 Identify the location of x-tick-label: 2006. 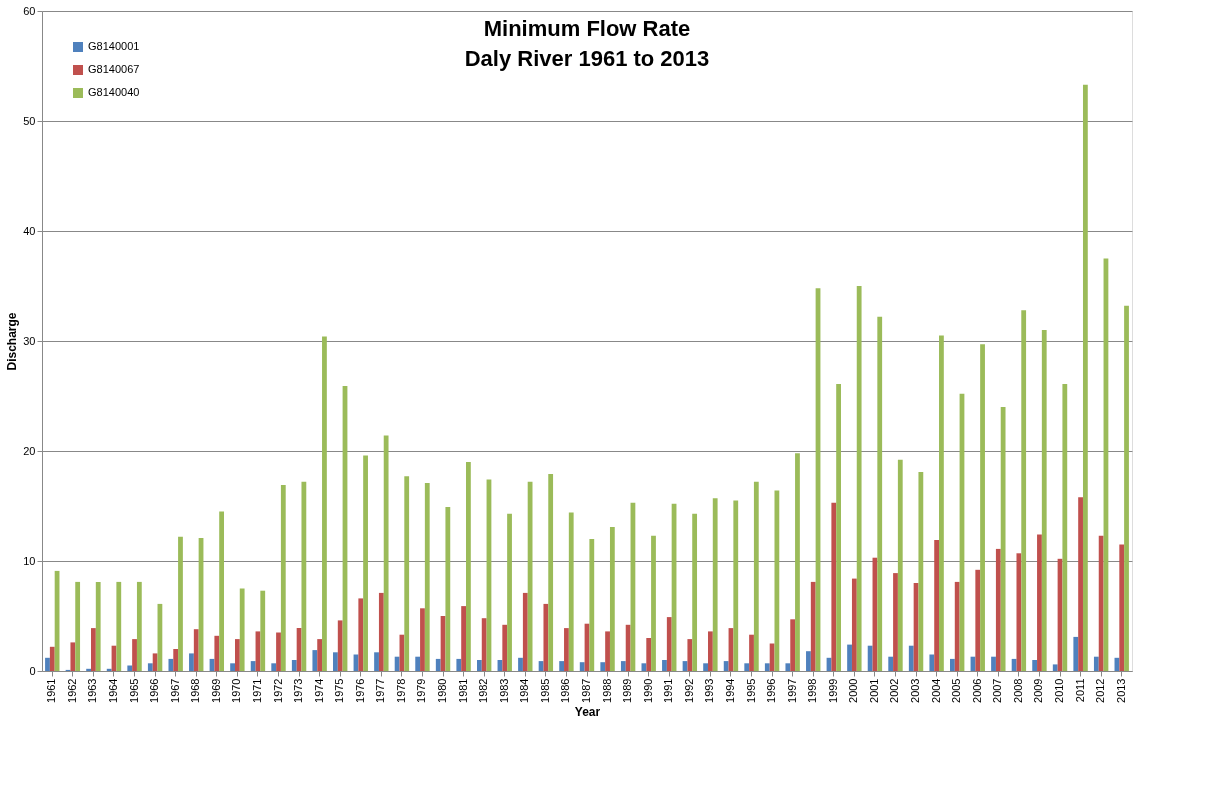
(976, 690).